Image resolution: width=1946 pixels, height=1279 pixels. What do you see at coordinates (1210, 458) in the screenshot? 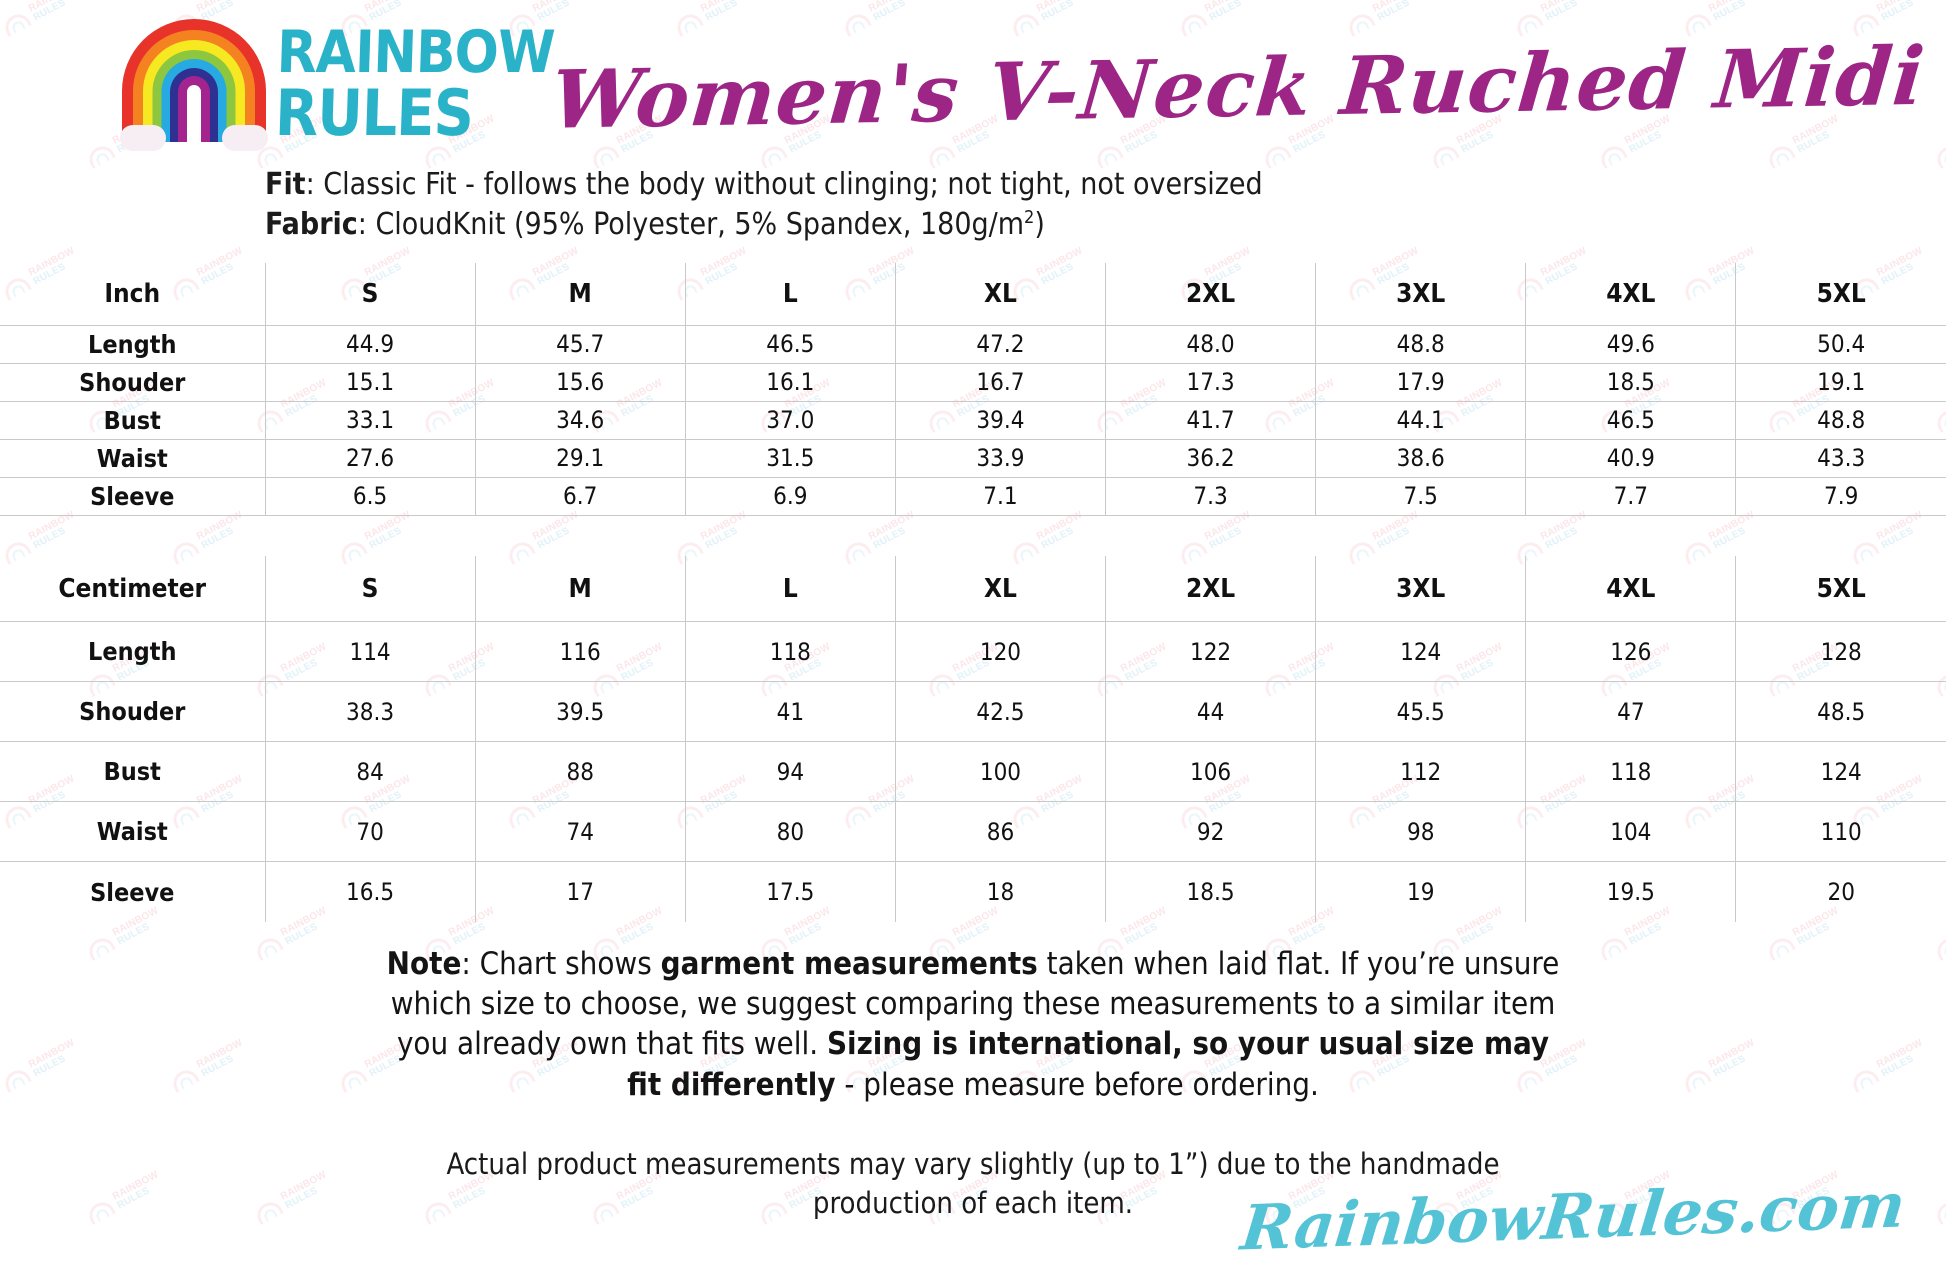
I see `cell-waist-2xl: 36.2` at bounding box center [1210, 458].